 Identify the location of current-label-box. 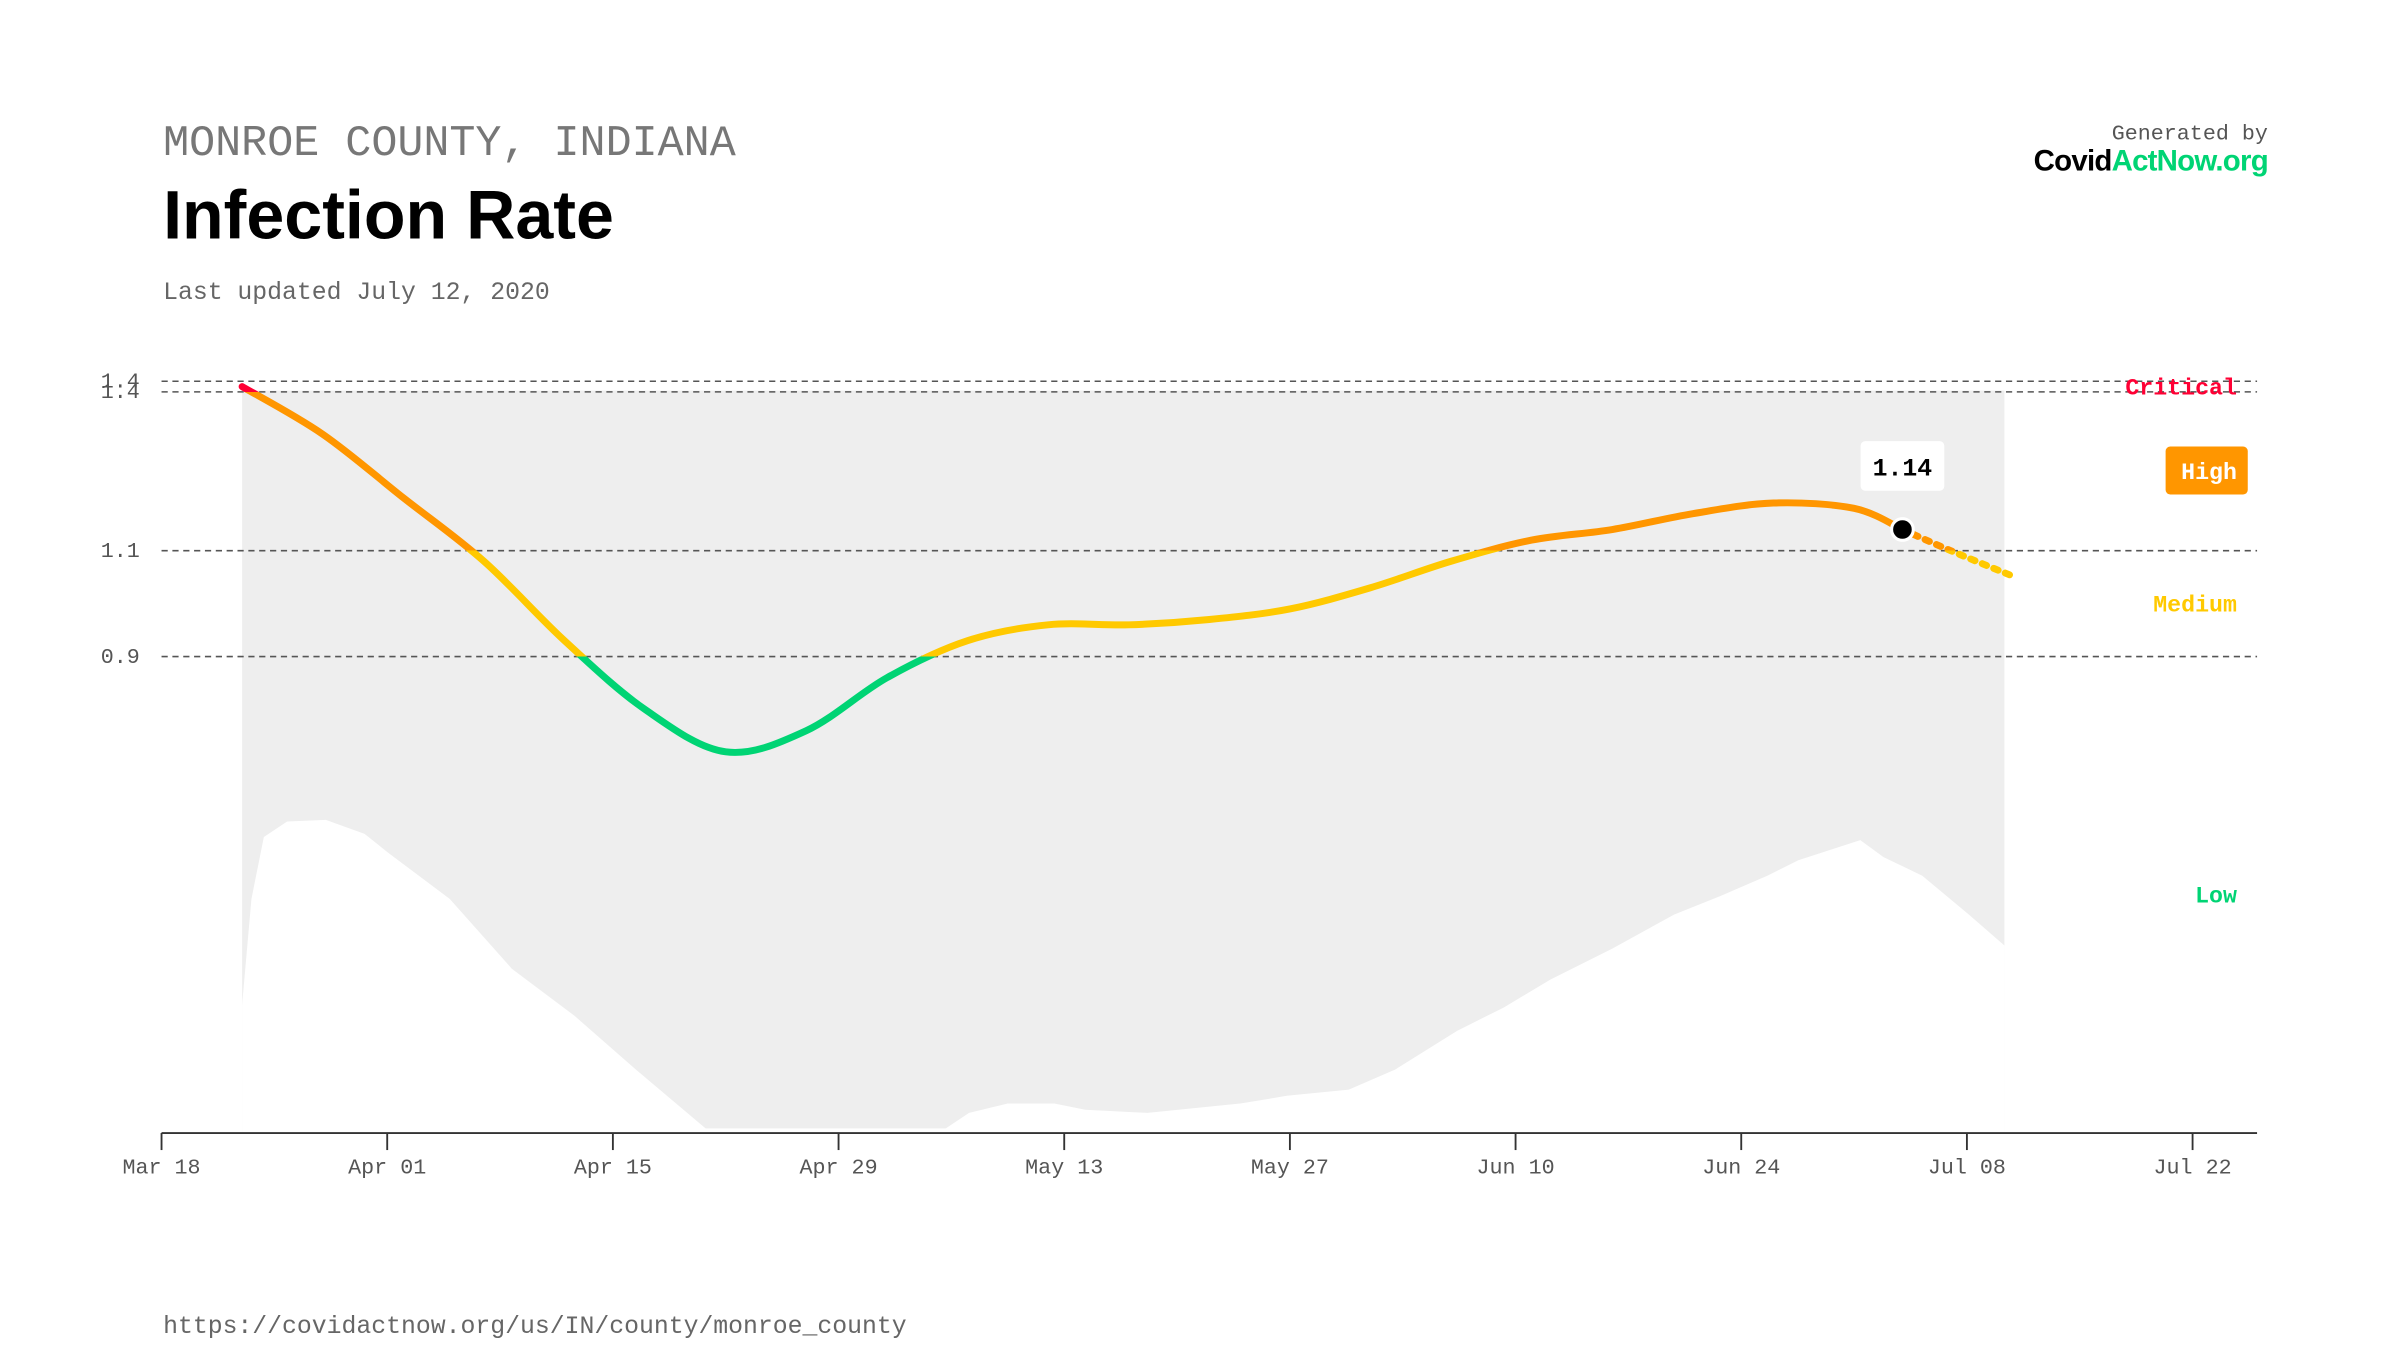
(1902, 466).